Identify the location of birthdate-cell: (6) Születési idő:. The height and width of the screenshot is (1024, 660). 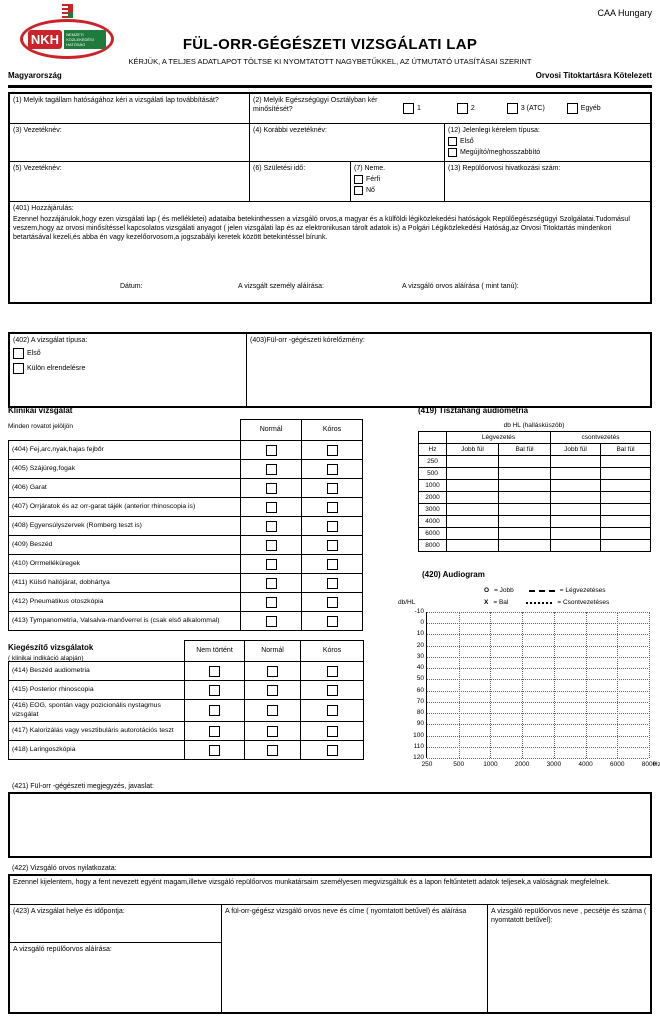
(300, 181).